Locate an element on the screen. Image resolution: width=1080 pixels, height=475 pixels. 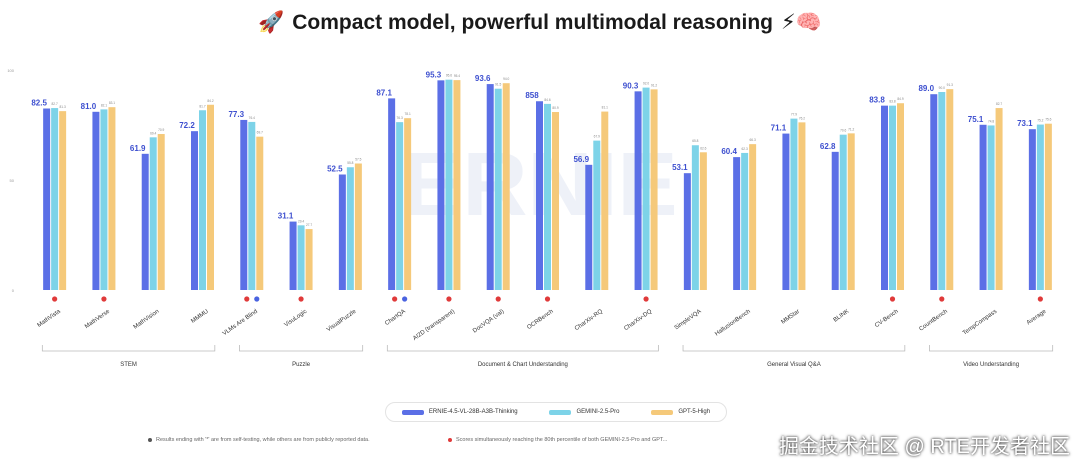
data-label: 90.0 is located at coordinates (942, 88).